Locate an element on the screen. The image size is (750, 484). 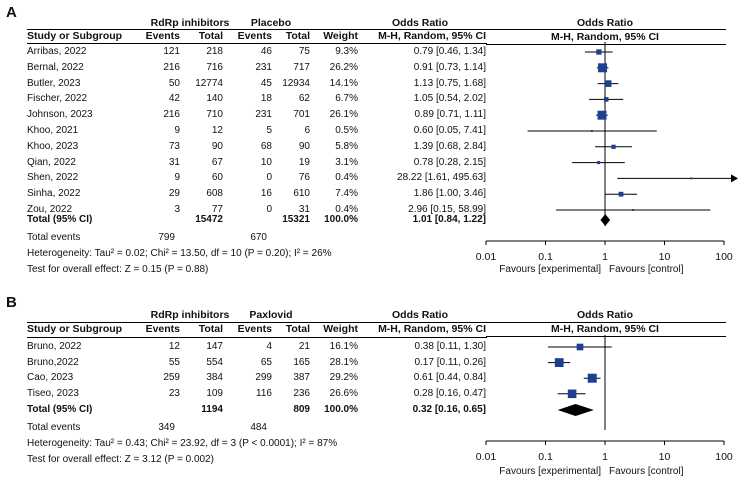
or-ci-cell: 0.60 [0.05, 7.41] is located at coordinates (449, 130).